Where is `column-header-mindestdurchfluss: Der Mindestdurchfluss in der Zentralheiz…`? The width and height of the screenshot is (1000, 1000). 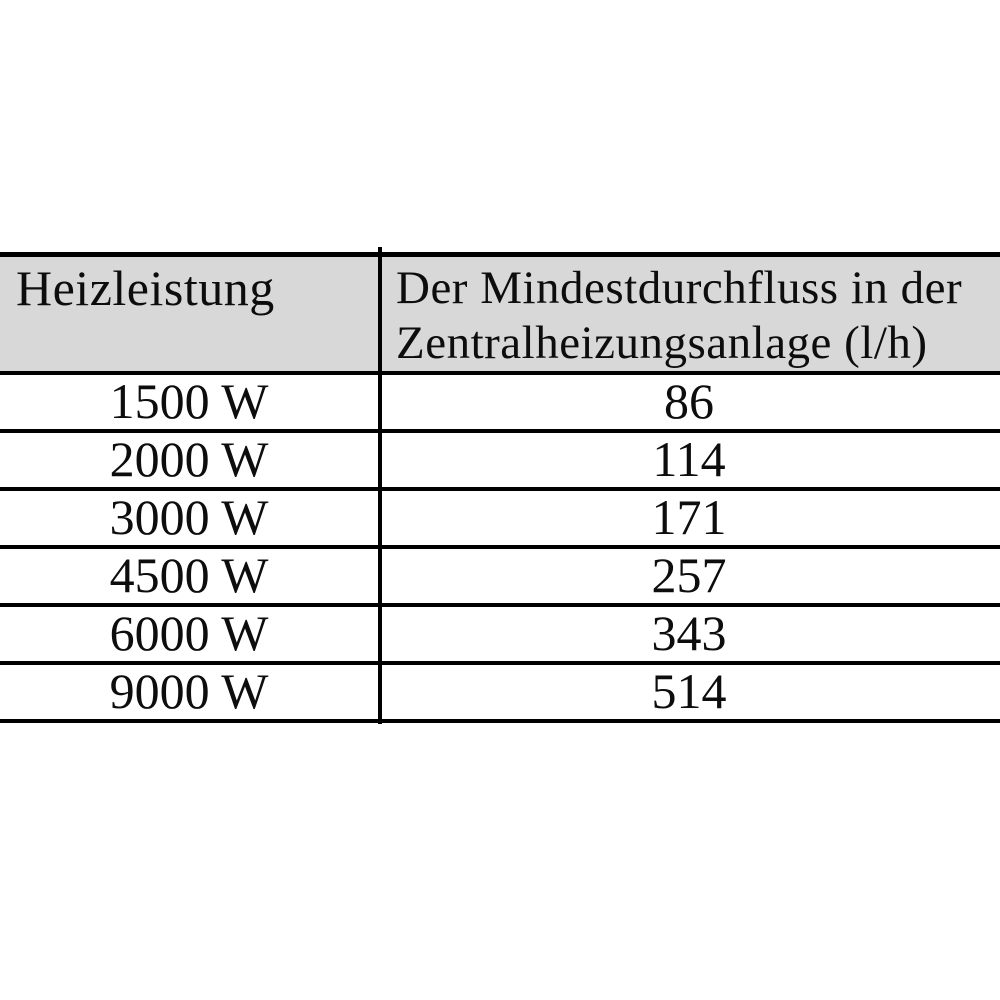
column-header-mindestdurchfluss: Der Mindestdurchfluss in der Zentralheiz… is located at coordinates (679, 315).